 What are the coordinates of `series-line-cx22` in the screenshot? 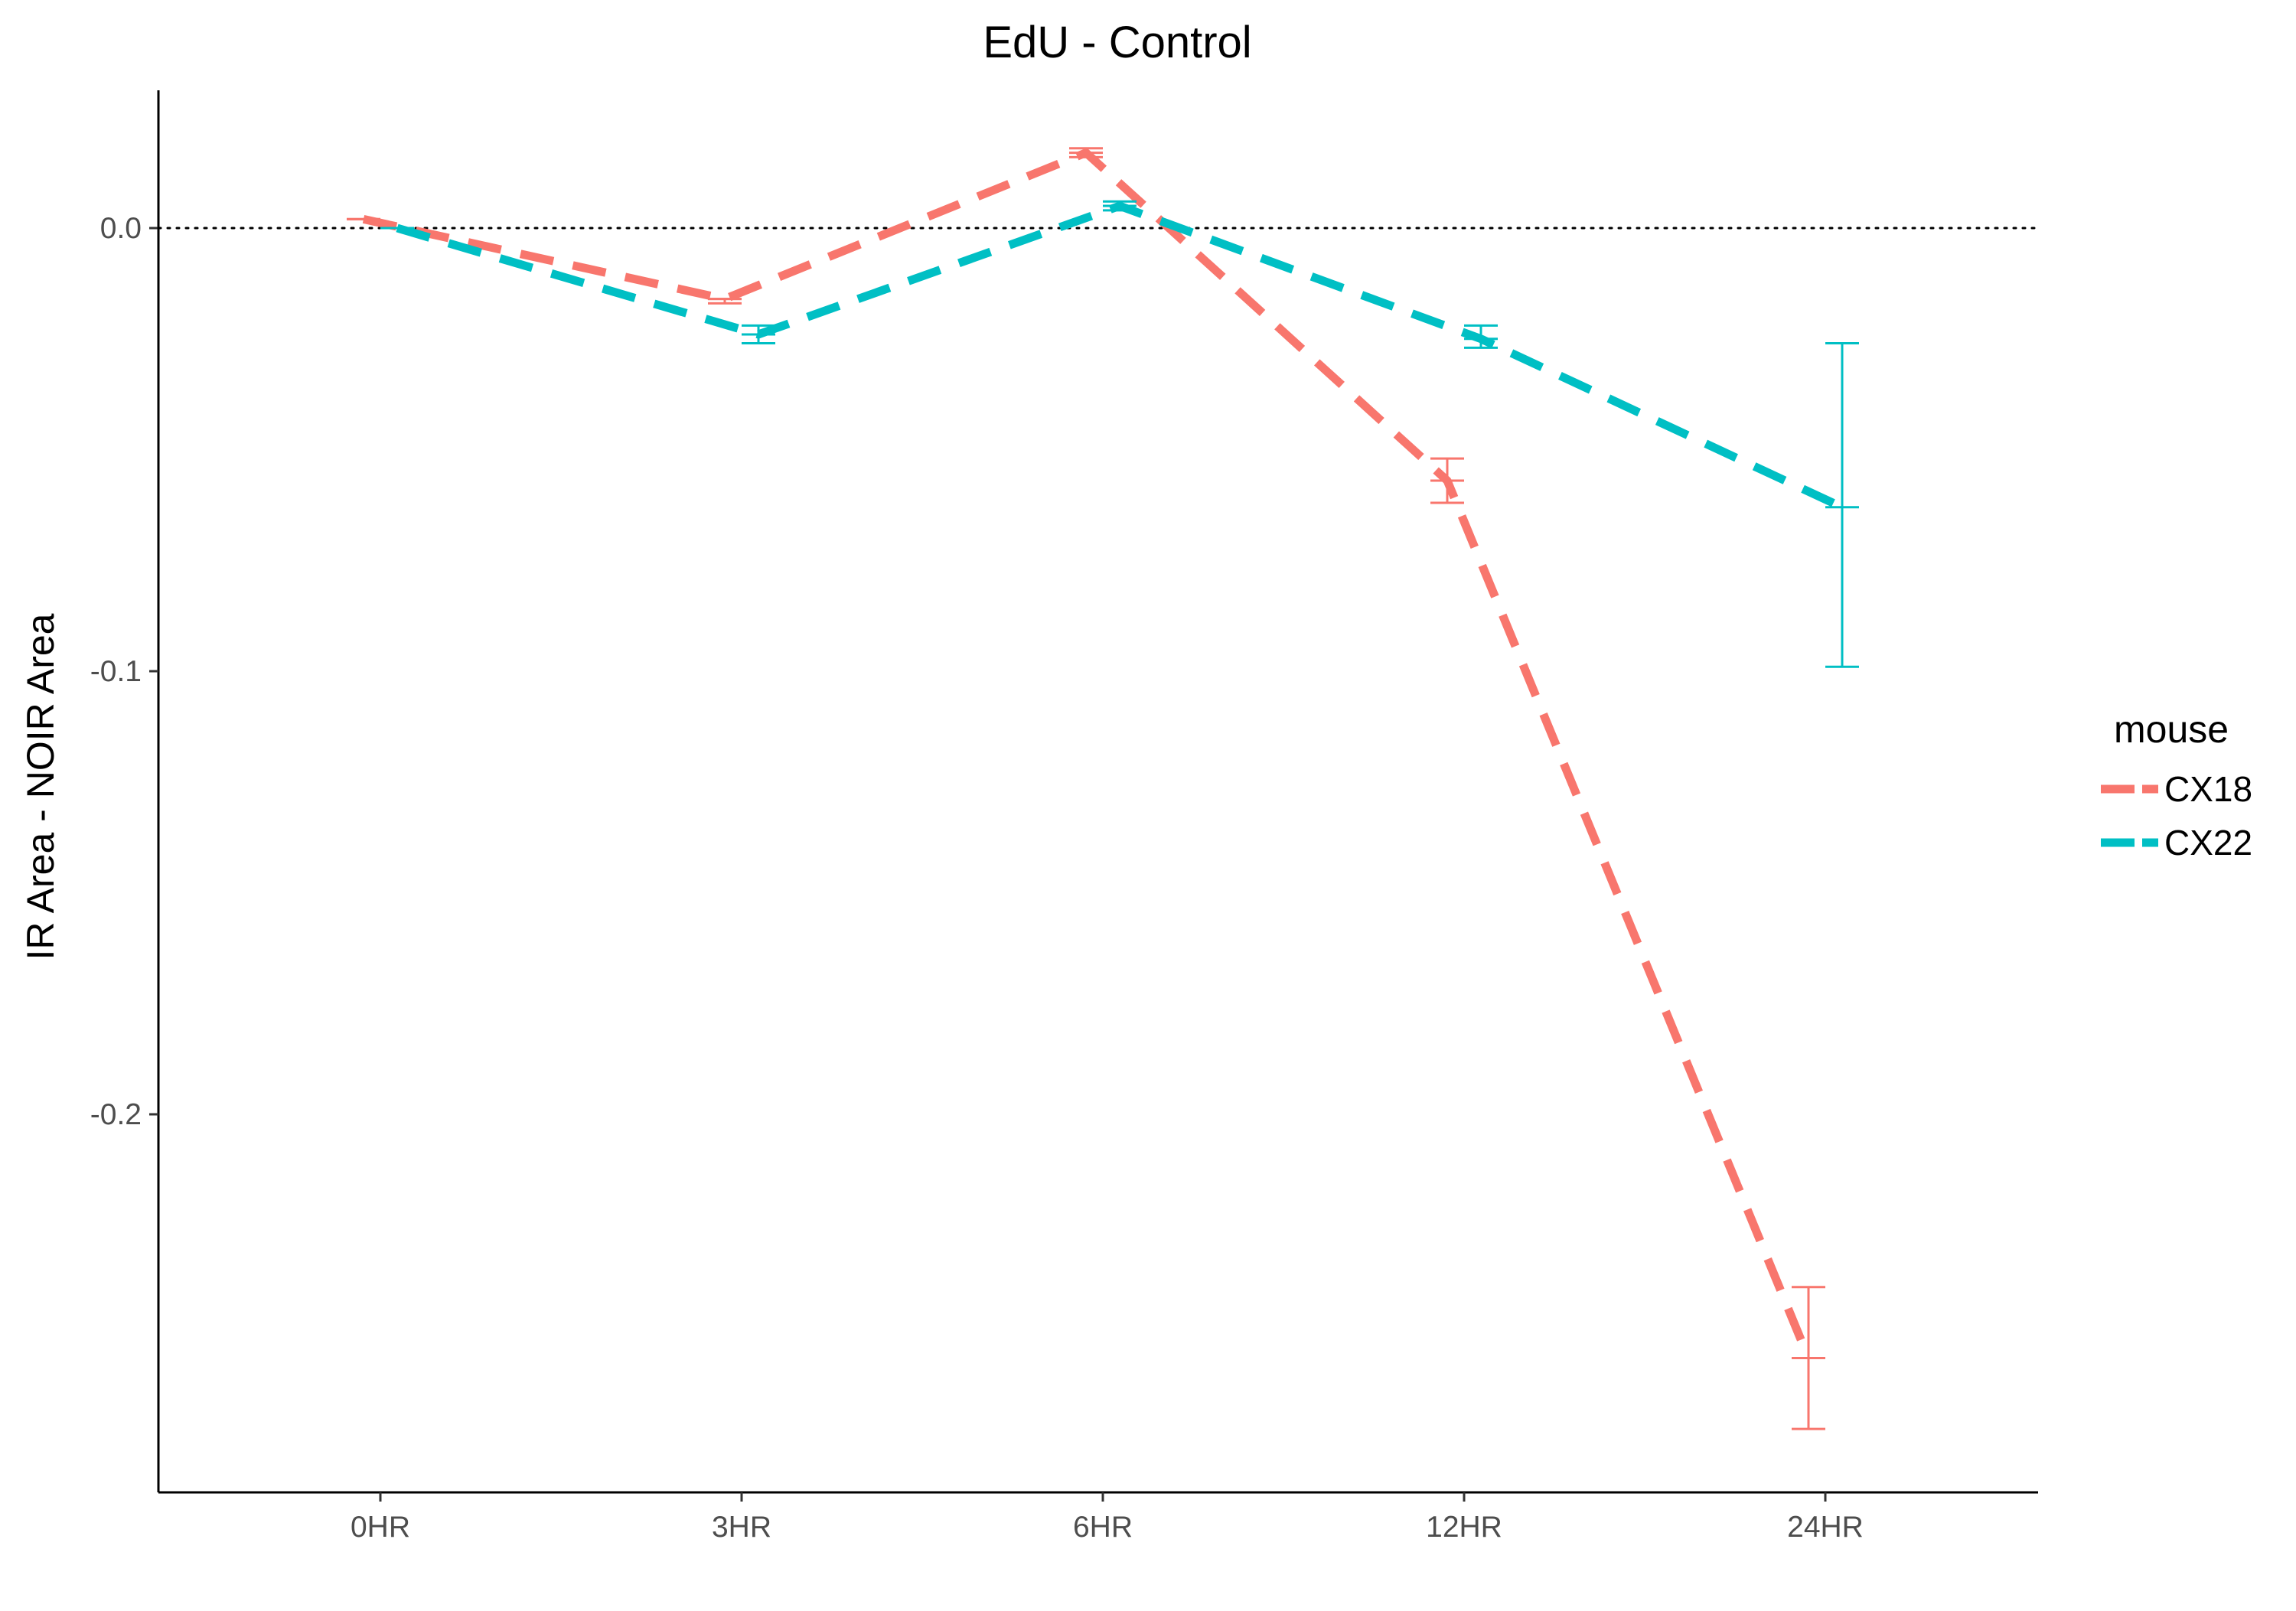 It's located at (1120, 356).